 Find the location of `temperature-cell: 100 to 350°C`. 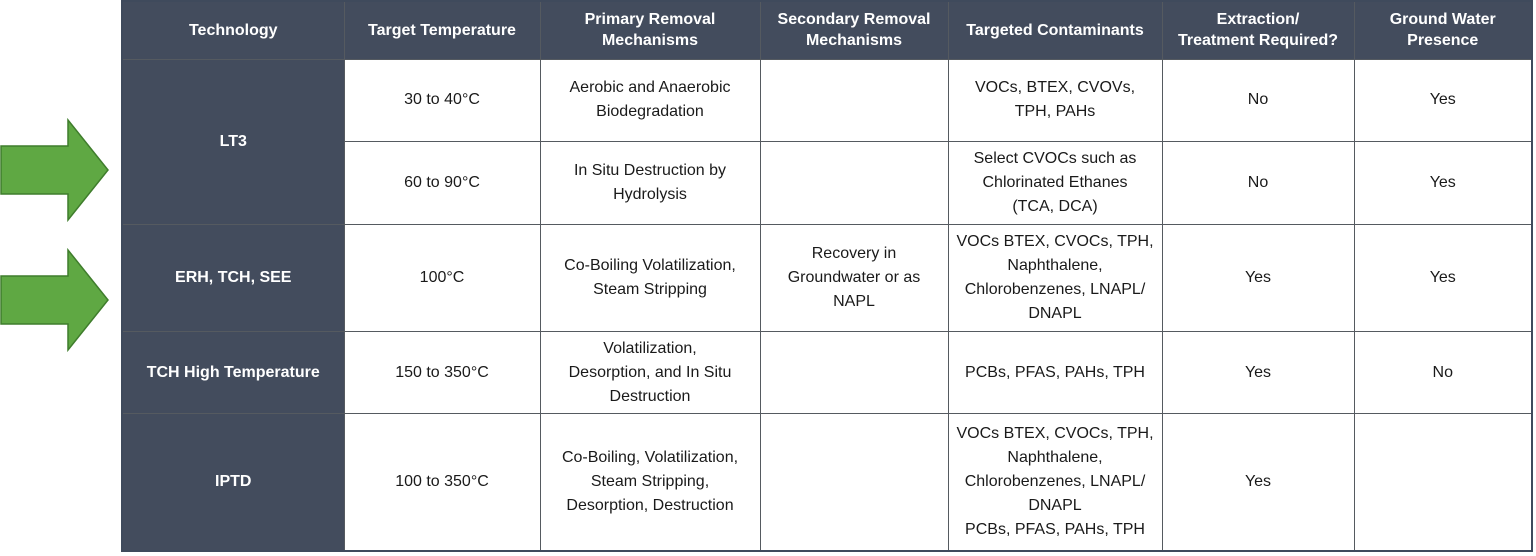

temperature-cell: 100 to 350°C is located at coordinates (442, 482).